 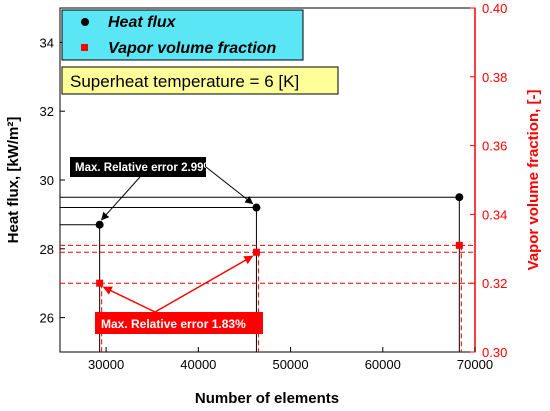 I want to click on vapor-error-box, so click(x=179, y=323).